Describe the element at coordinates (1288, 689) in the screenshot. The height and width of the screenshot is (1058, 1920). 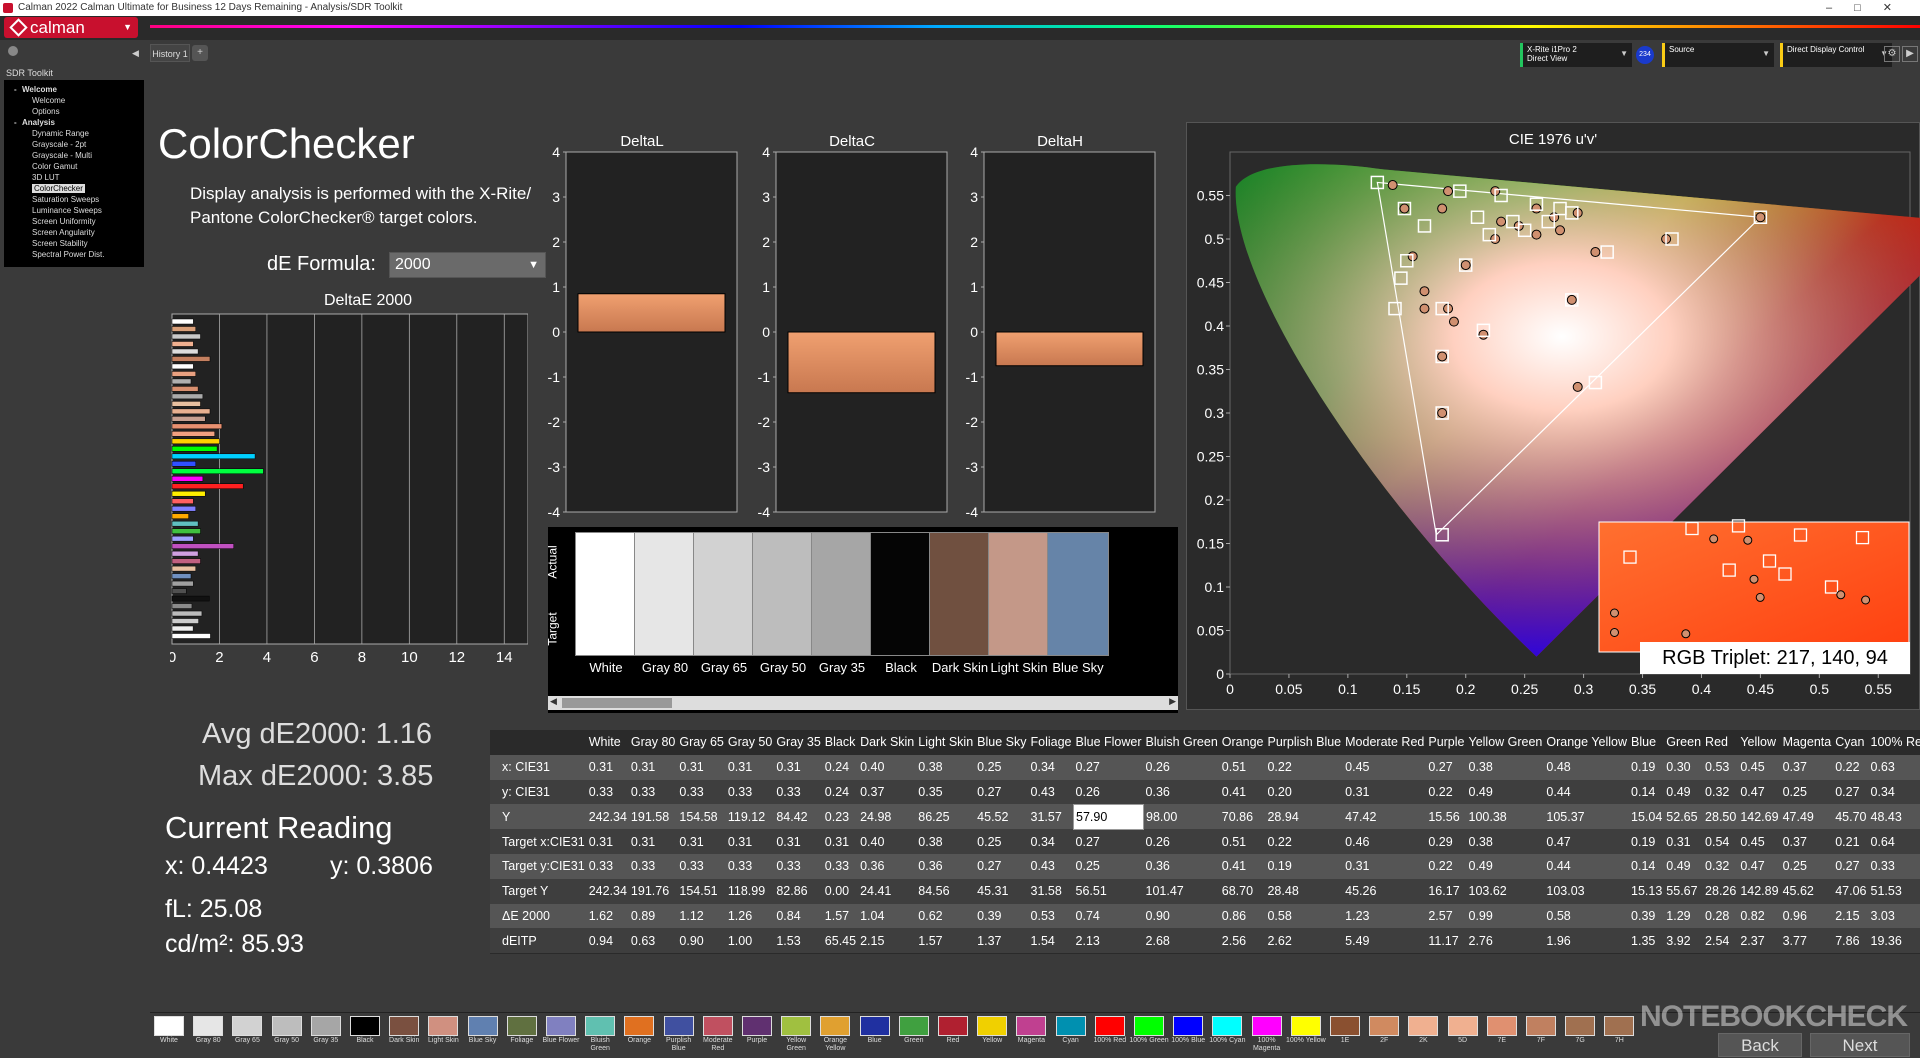
I see `x-tick-label: 0.05` at that location.